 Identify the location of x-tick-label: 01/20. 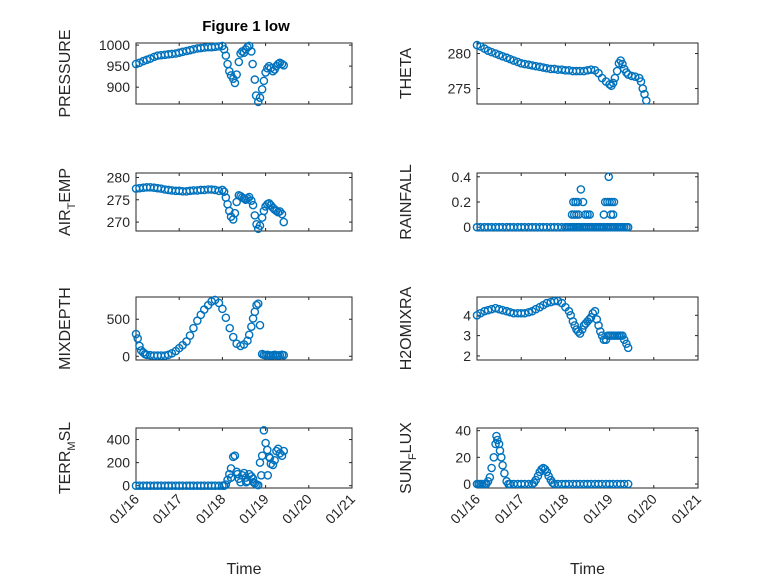
(297, 509).